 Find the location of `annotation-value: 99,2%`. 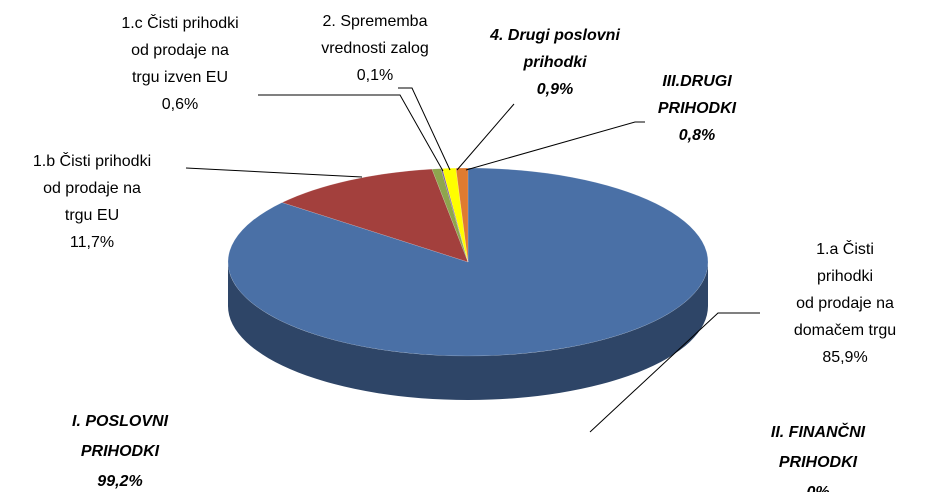

annotation-value: 99,2% is located at coordinates (120, 481).